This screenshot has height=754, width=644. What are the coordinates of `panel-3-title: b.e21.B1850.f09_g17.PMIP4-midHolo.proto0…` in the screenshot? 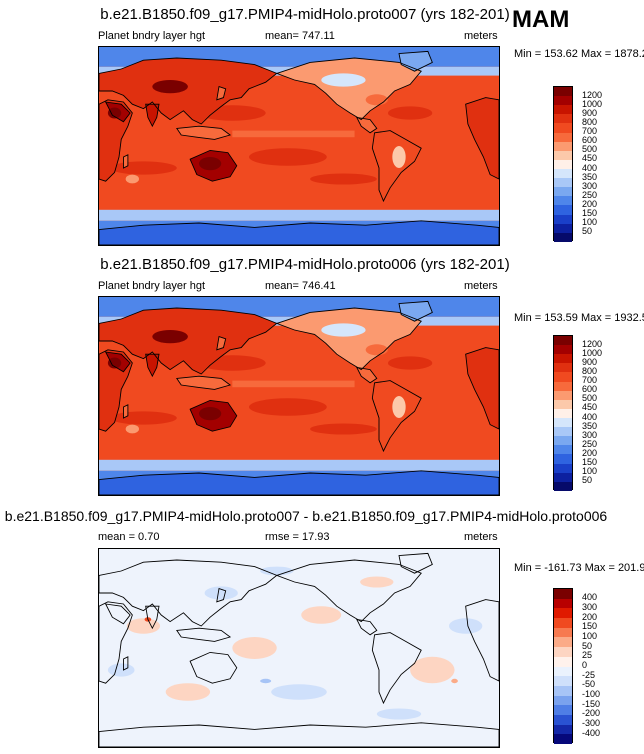 It's located at (306, 516).